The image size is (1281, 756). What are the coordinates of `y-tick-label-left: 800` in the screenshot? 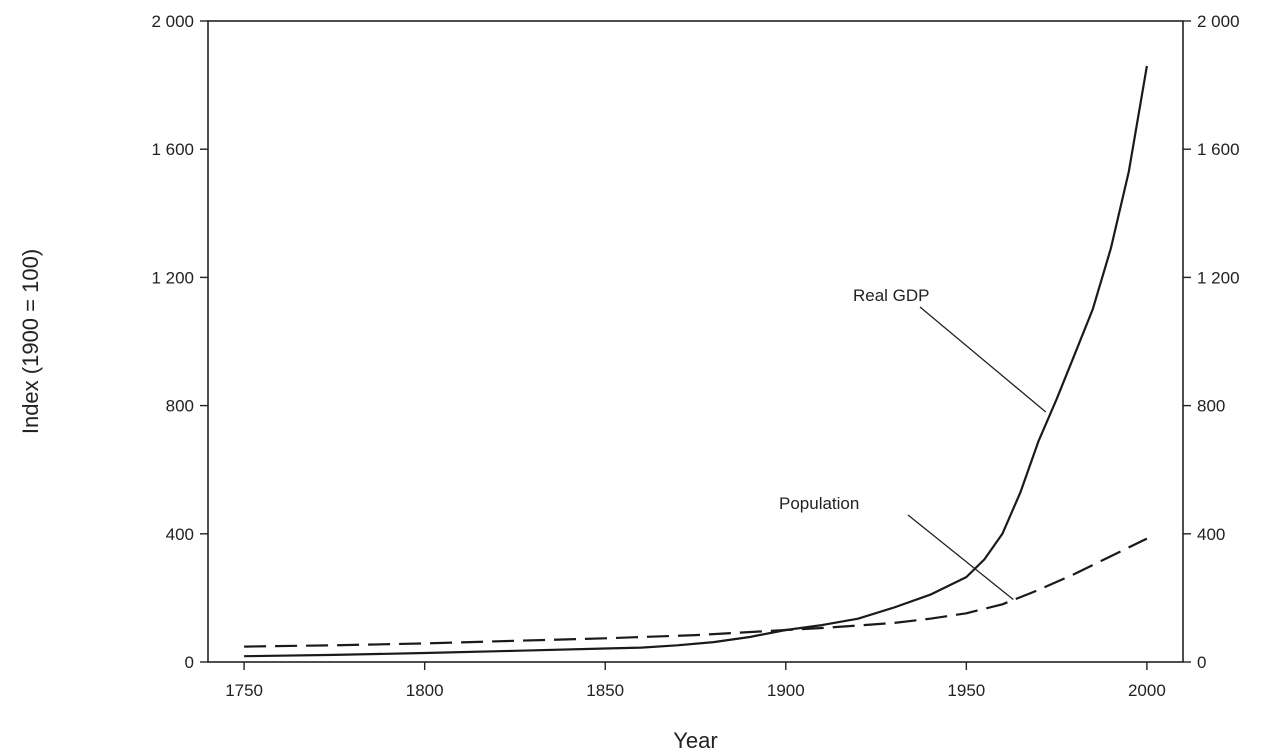 It's located at (180, 406).